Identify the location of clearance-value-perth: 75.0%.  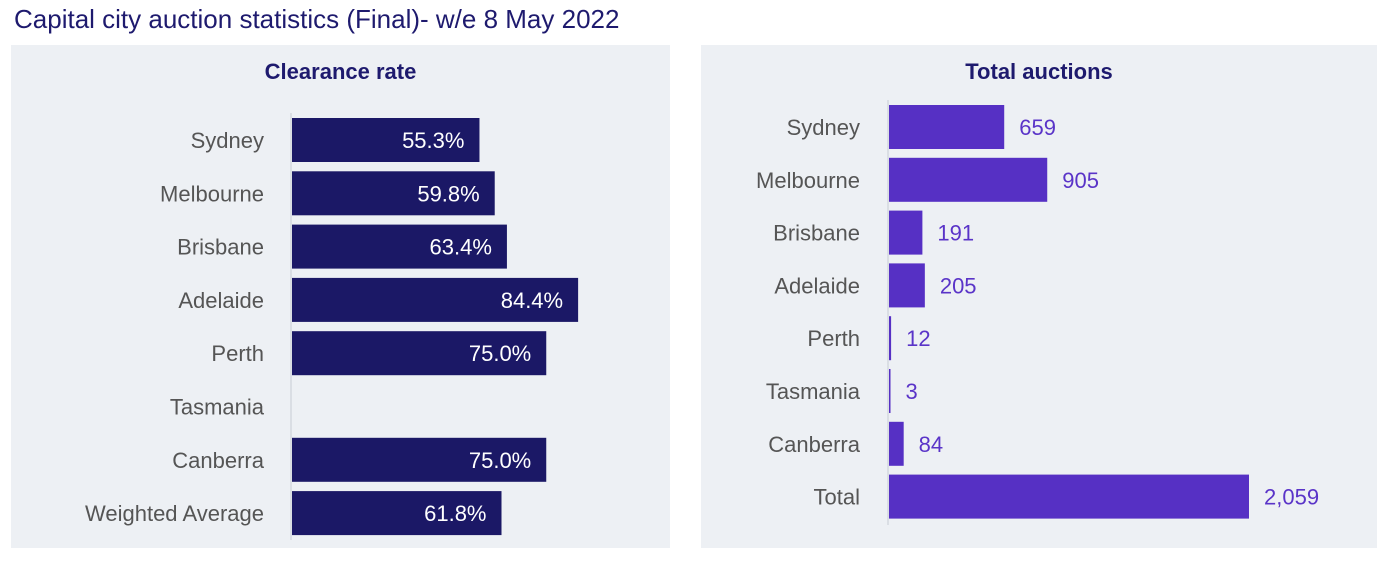
(500, 353).